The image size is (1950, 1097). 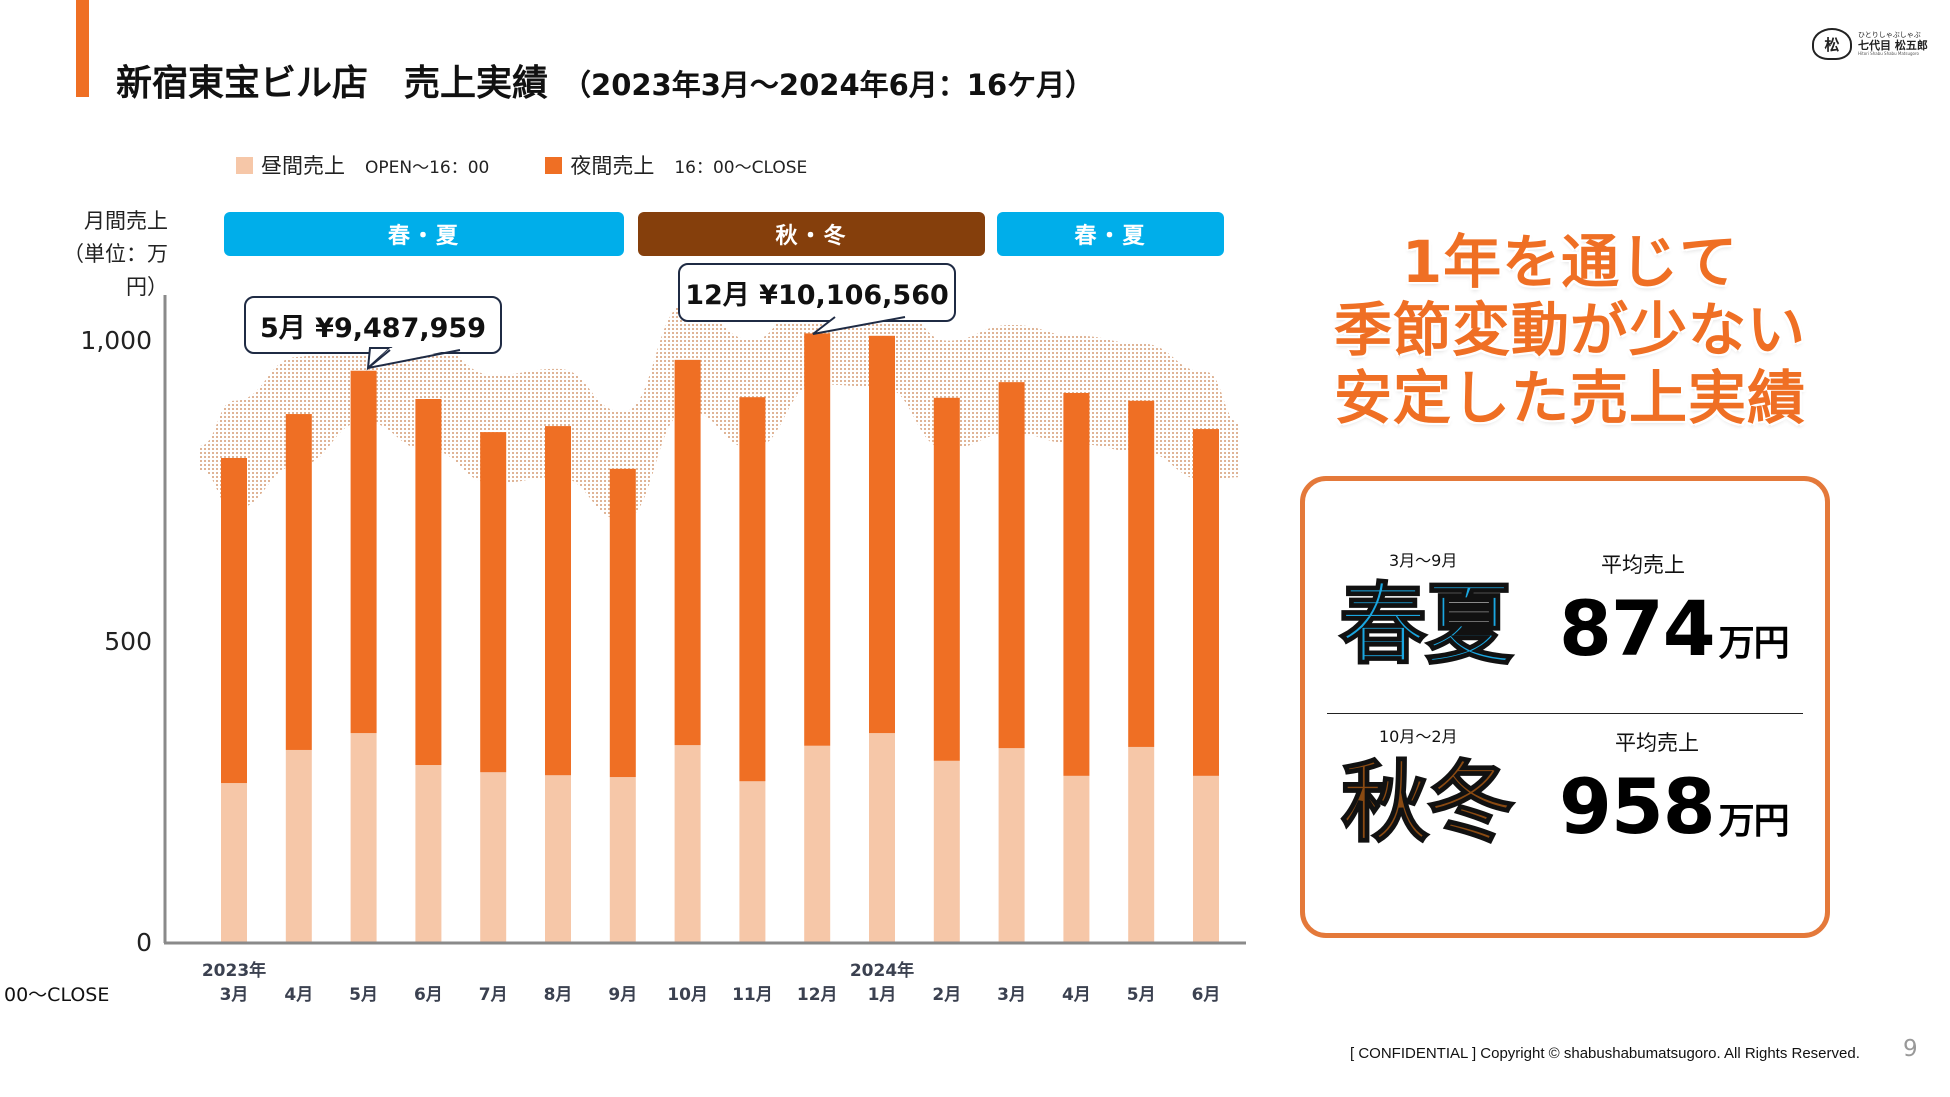 What do you see at coordinates (859, 325) in the screenshot?
I see `callout-december-tail` at bounding box center [859, 325].